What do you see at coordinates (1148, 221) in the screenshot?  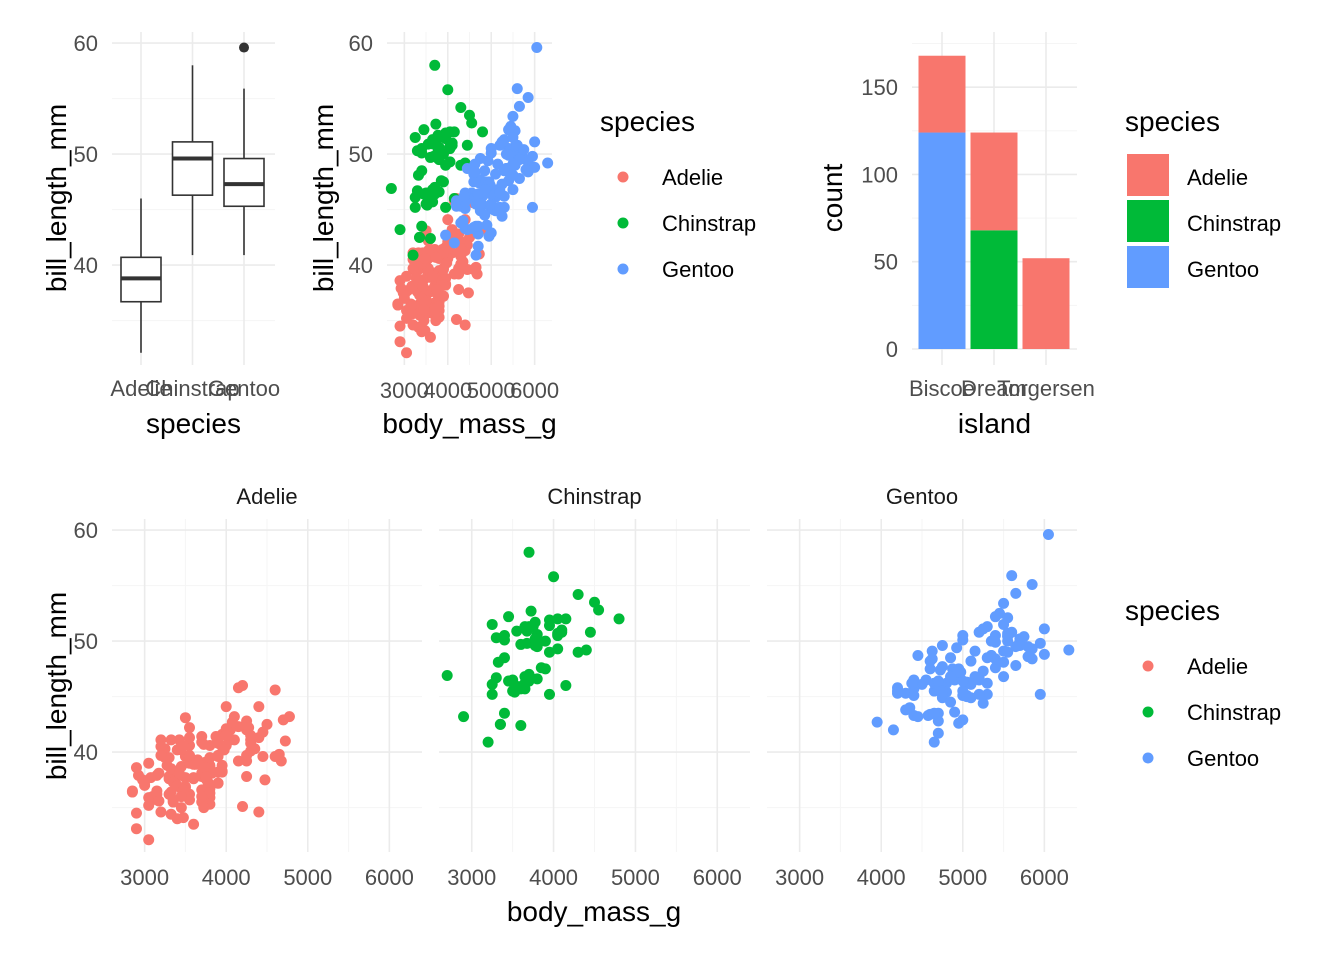 I see `legend-key-chinstrap` at bounding box center [1148, 221].